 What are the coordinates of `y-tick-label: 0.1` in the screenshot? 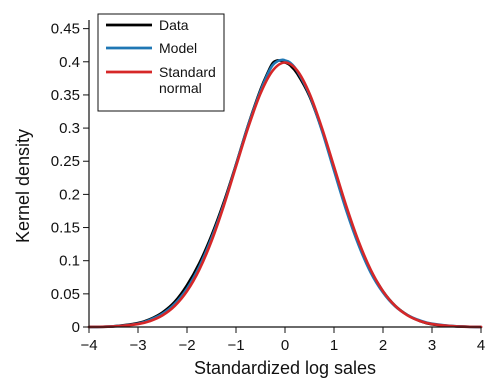 It's located at (69, 261).